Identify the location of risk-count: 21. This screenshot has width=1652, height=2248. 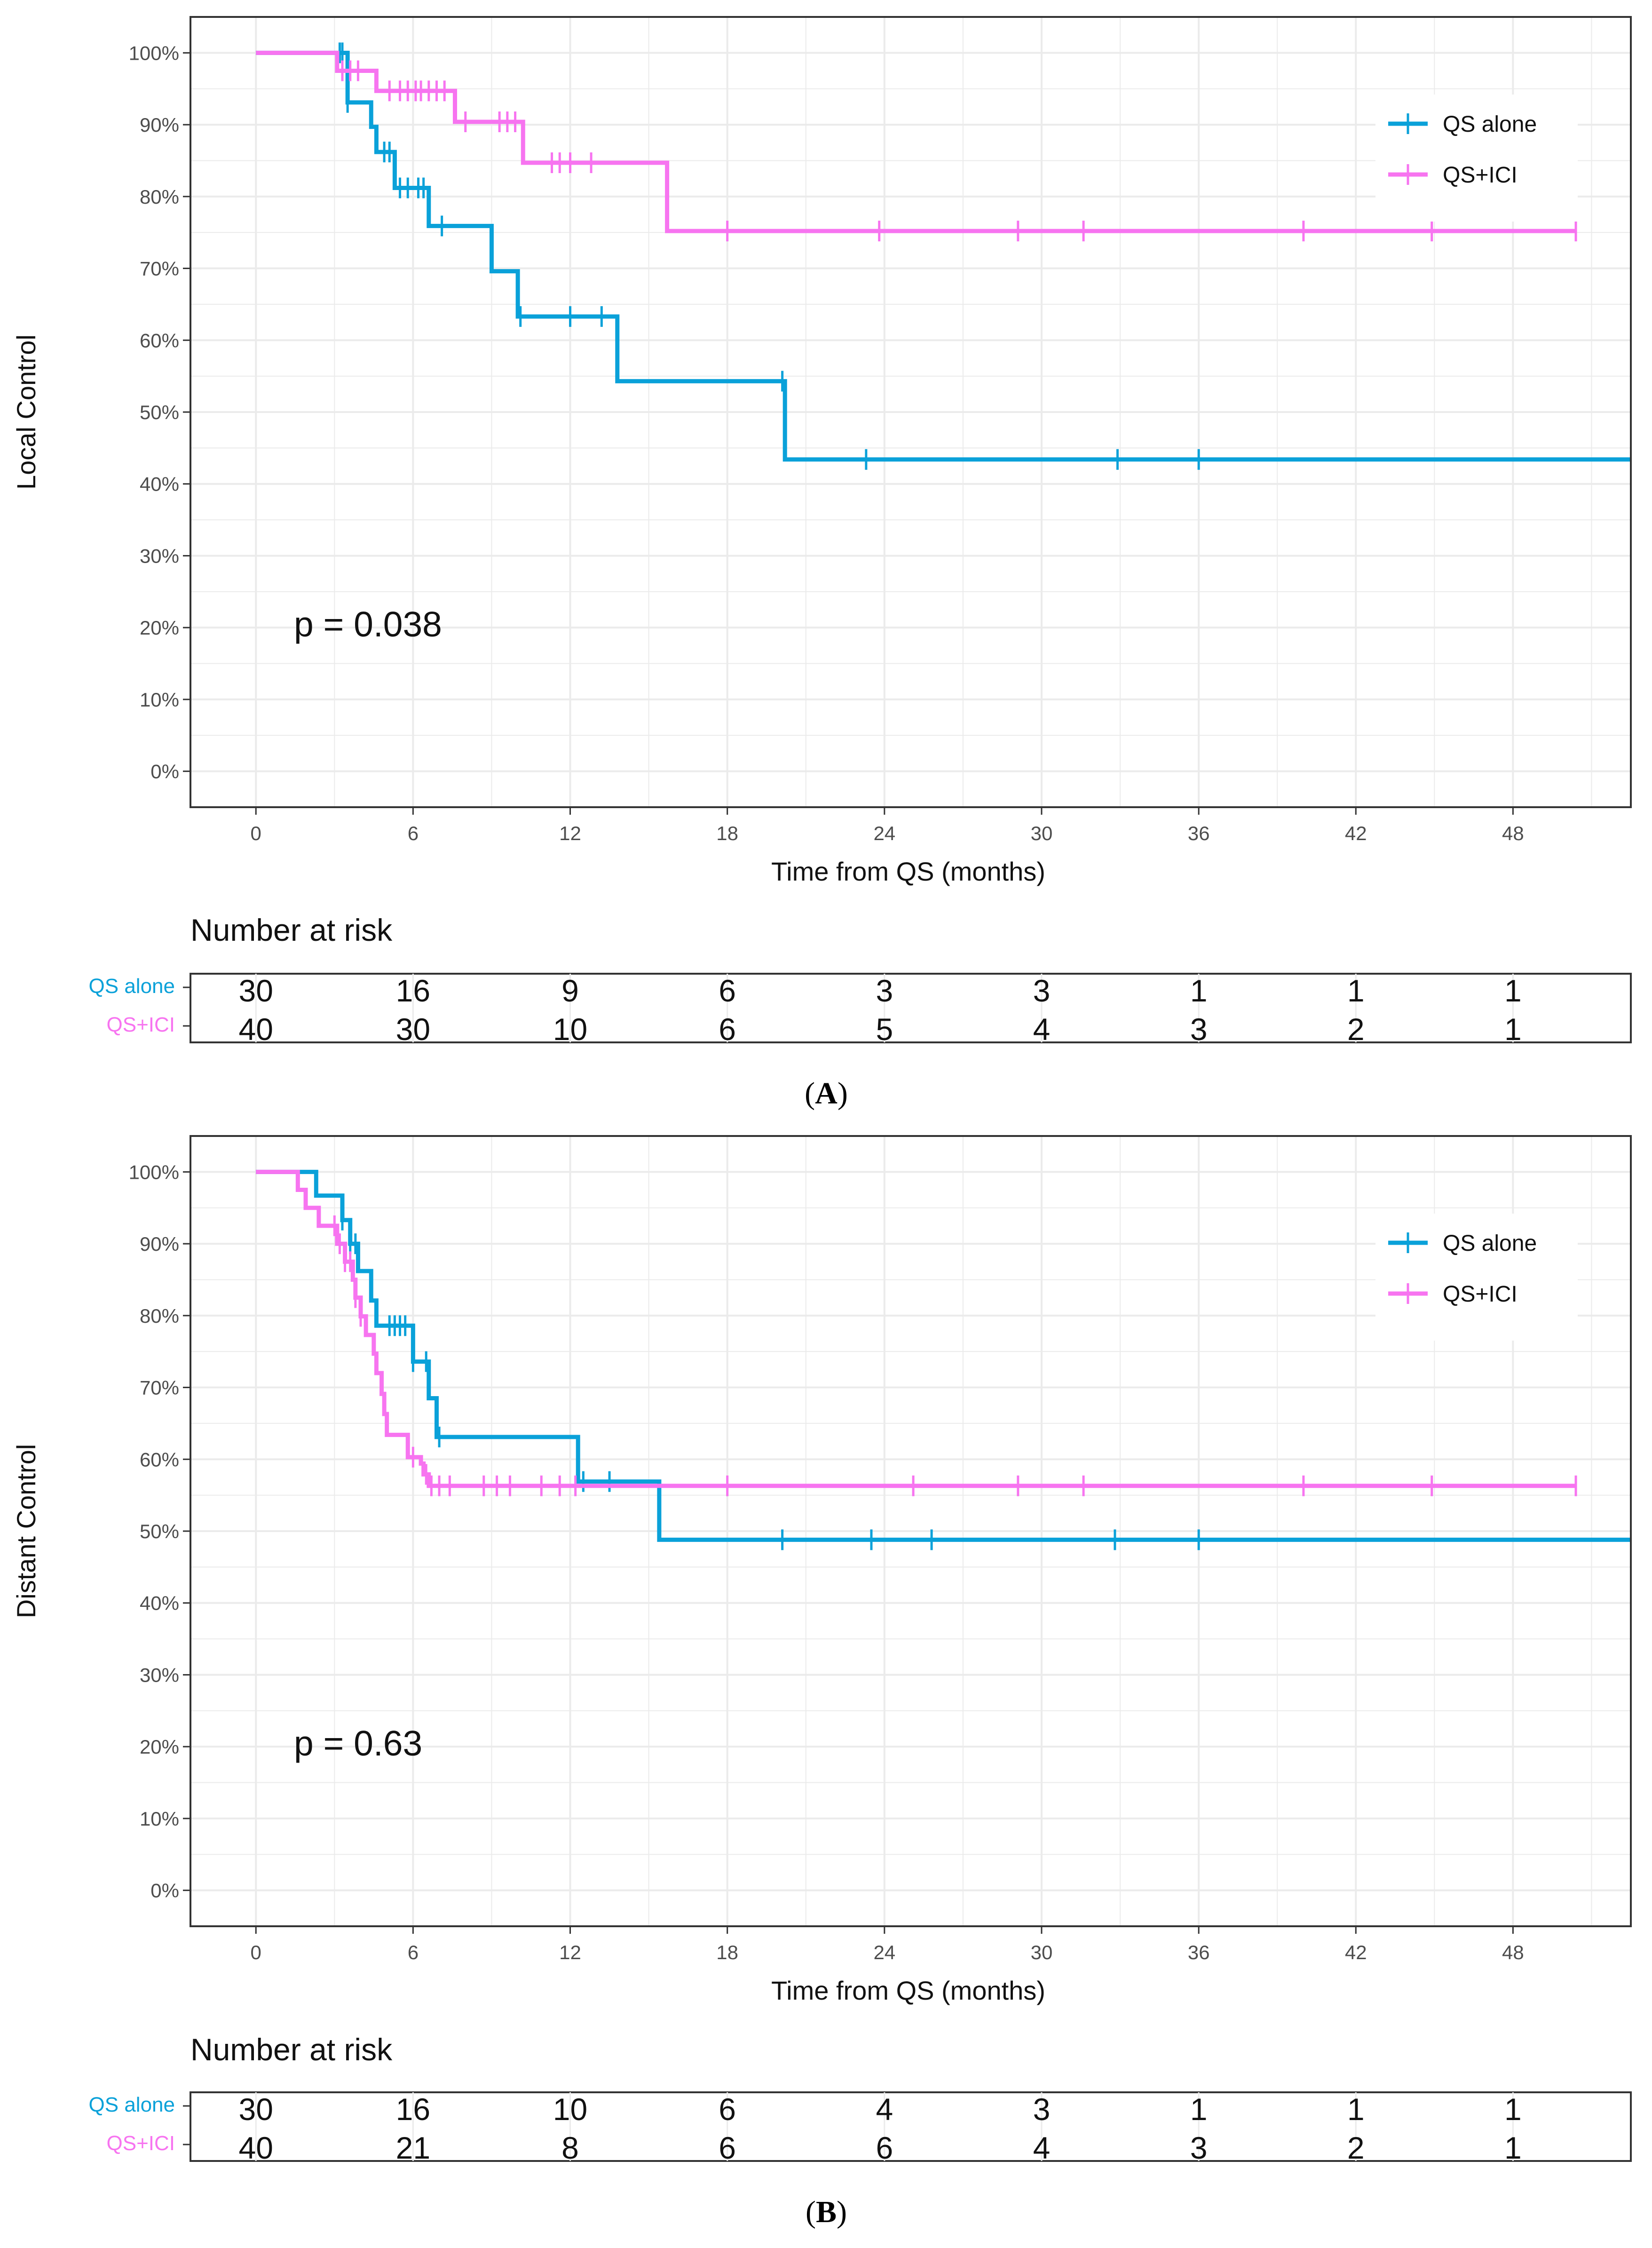
(413, 2147).